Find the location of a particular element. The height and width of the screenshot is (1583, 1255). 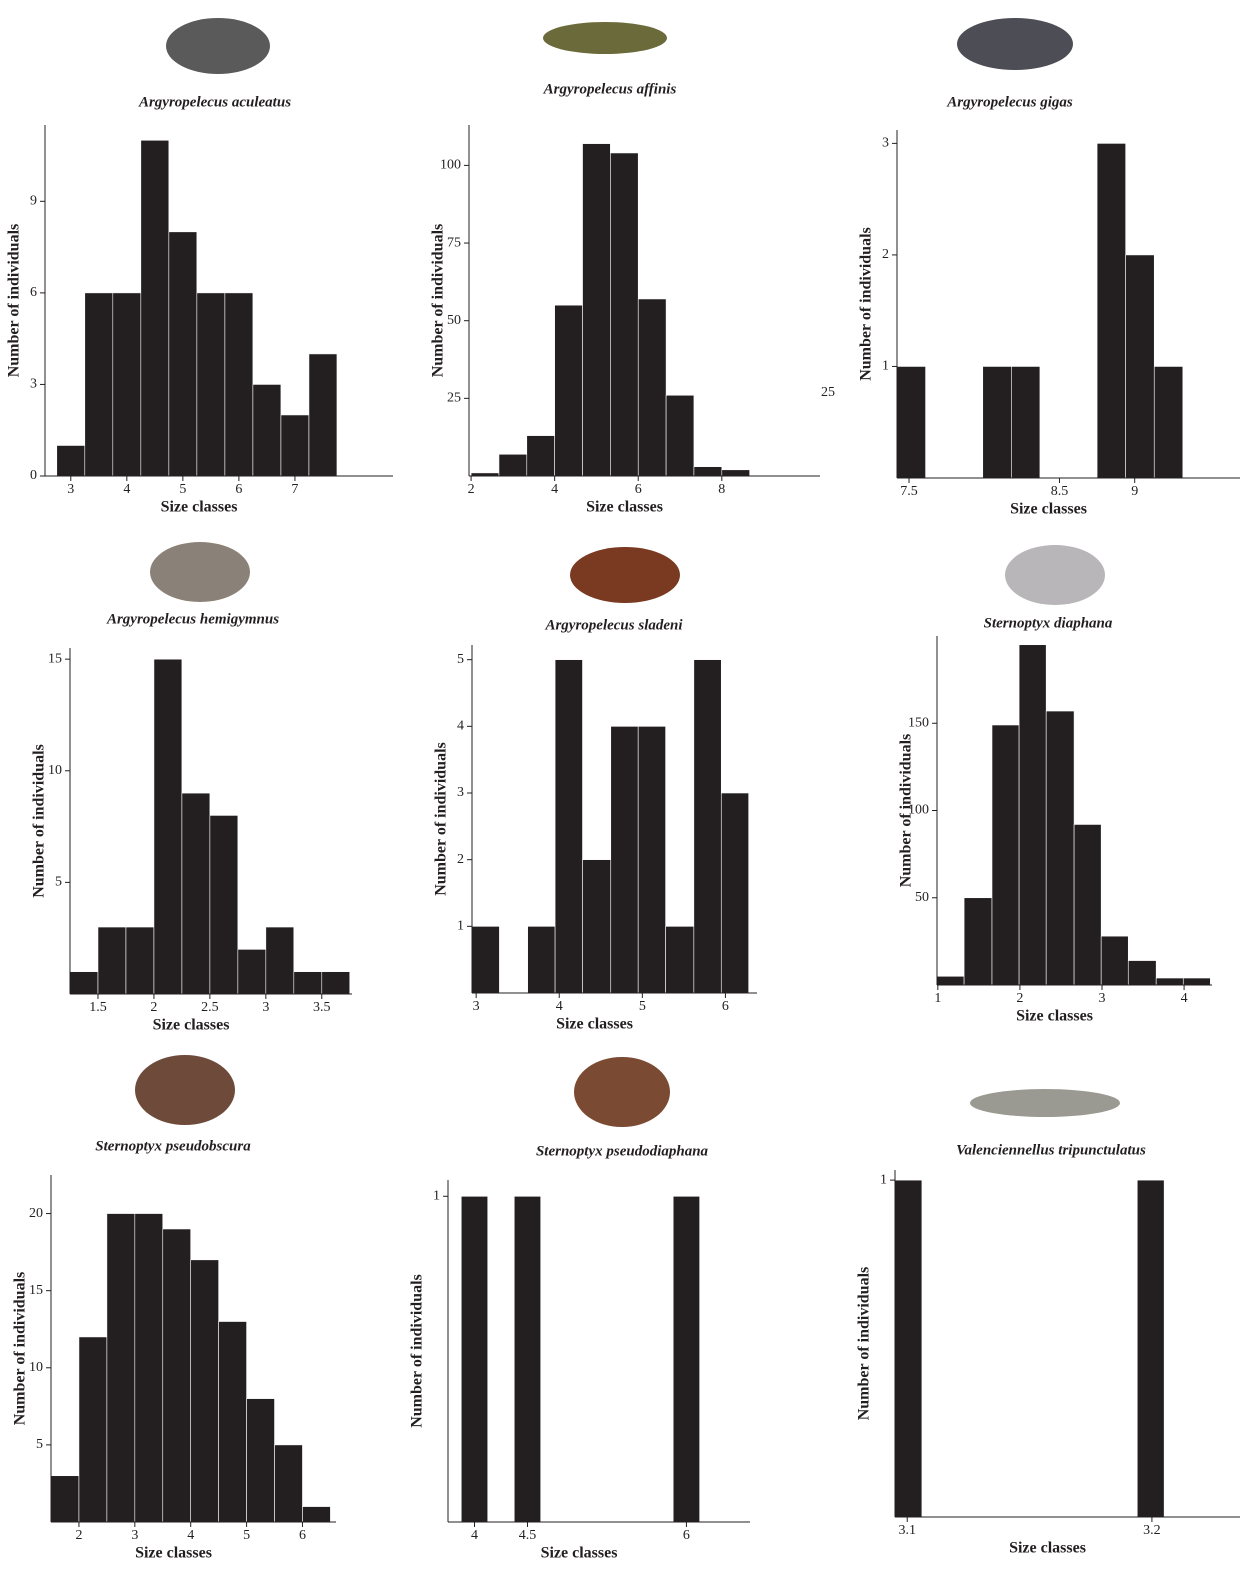

y-tick-label: 20 is located at coordinates (36, 1213).